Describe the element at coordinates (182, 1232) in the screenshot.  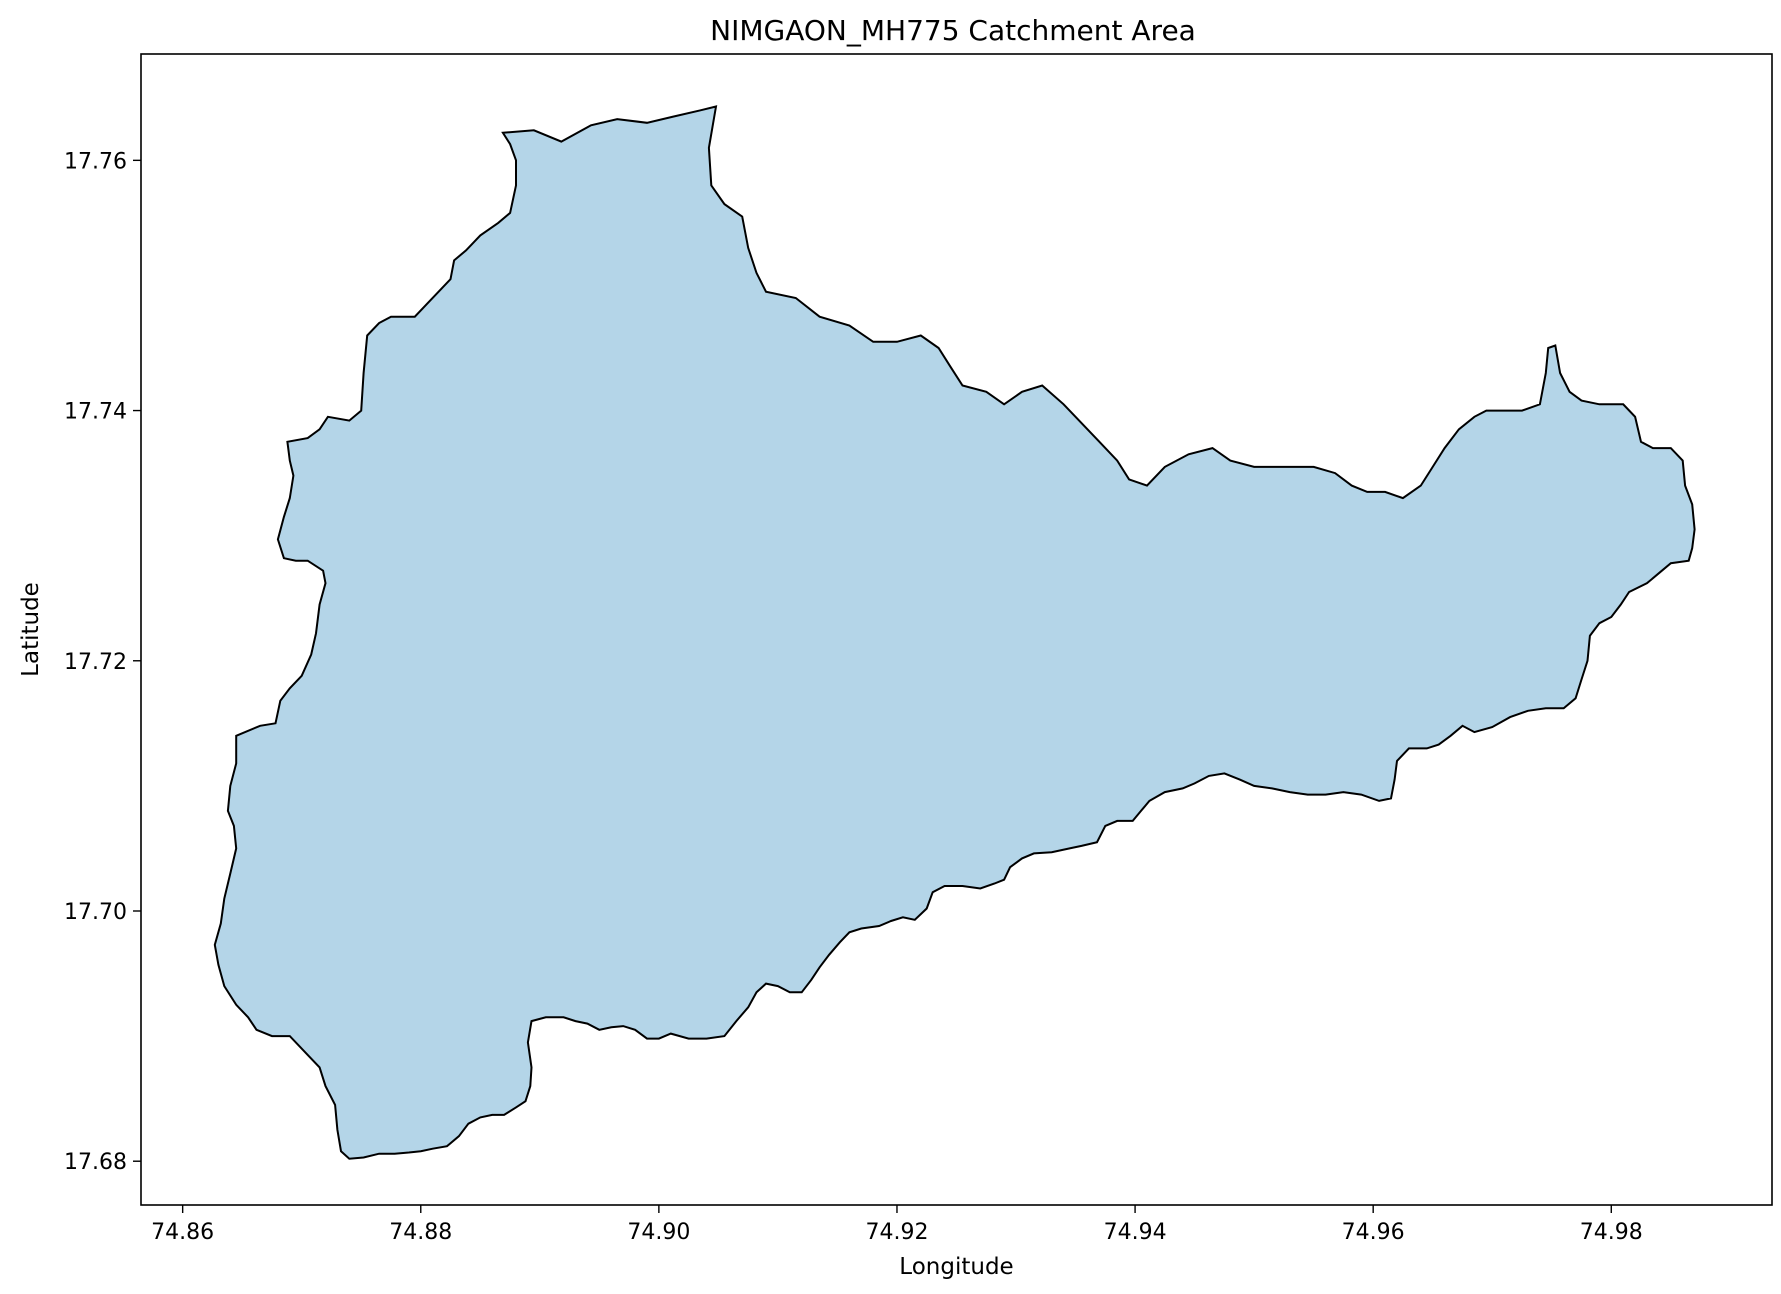
I see `x-tick-label: 74.86` at that location.